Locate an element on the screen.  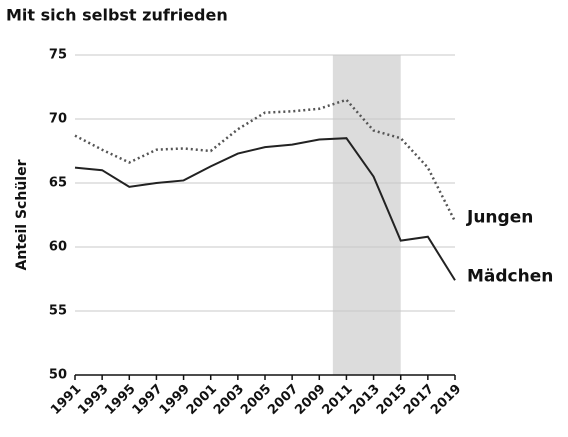
y-tick-label: 50 is located at coordinates (58, 375).